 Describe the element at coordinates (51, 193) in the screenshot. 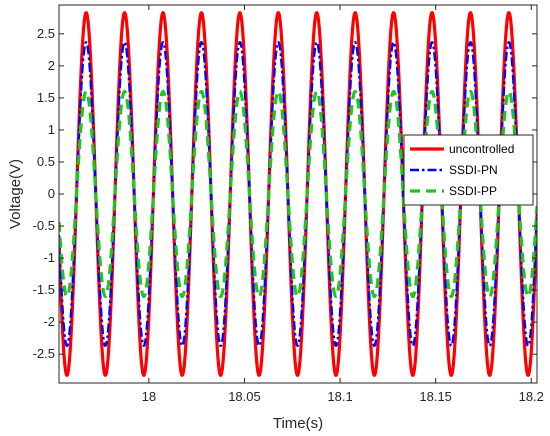

I see `y-tick-label: 0` at that location.